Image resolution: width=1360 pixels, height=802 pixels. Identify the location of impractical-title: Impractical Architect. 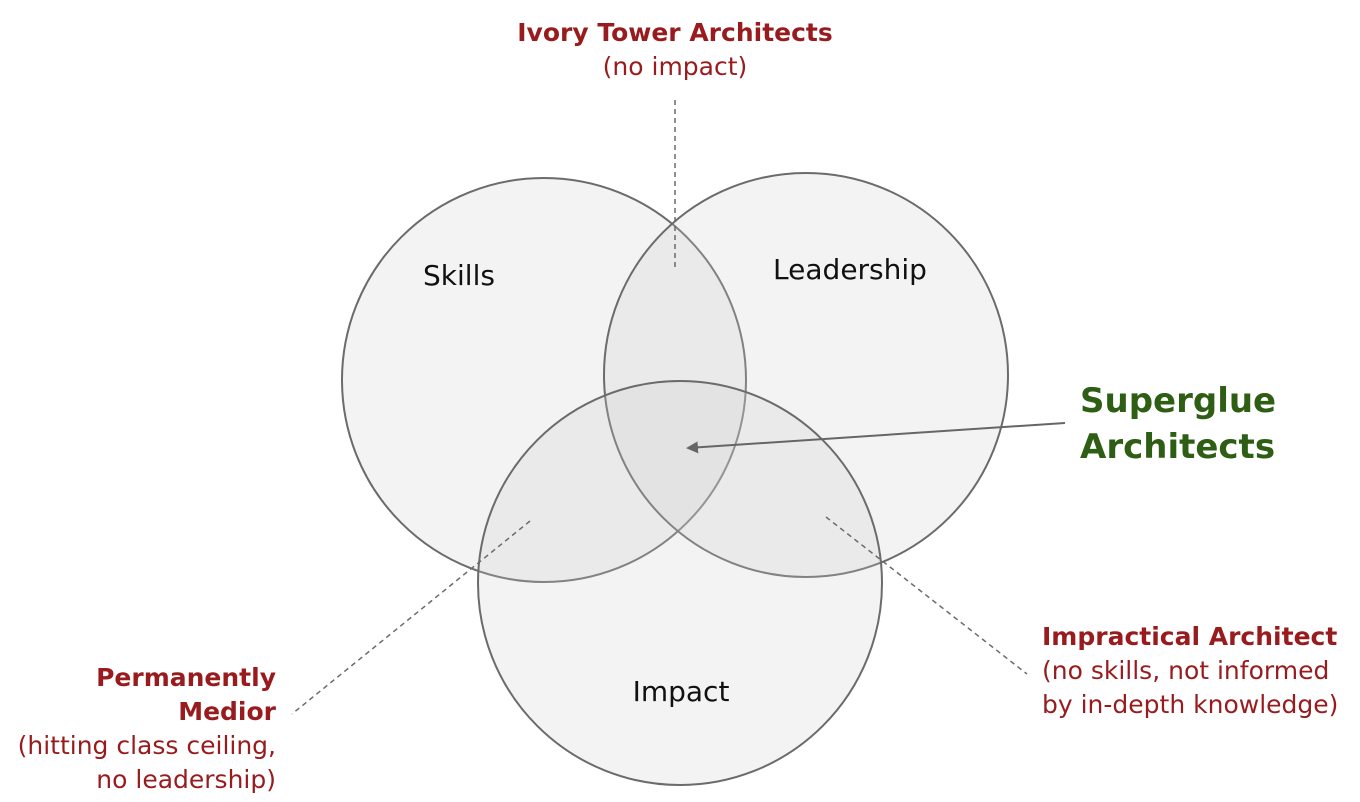
(1190, 636).